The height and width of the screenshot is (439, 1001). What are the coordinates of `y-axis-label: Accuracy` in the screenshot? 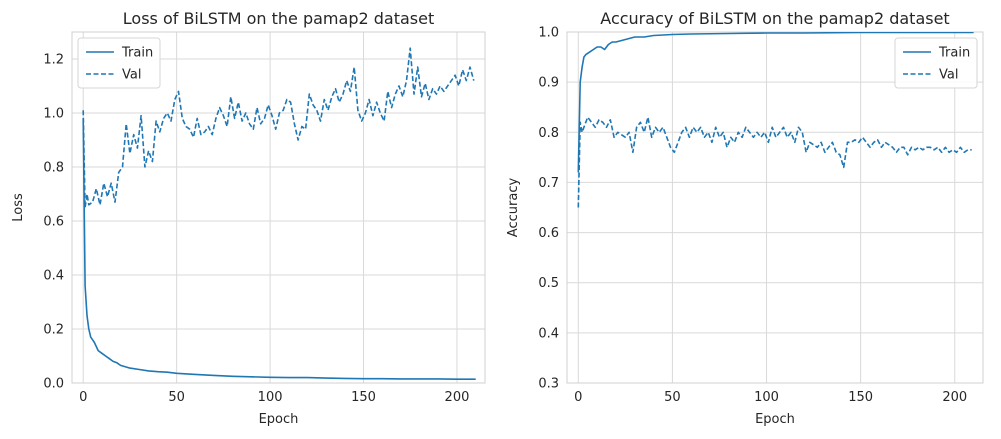 It's located at (513, 208).